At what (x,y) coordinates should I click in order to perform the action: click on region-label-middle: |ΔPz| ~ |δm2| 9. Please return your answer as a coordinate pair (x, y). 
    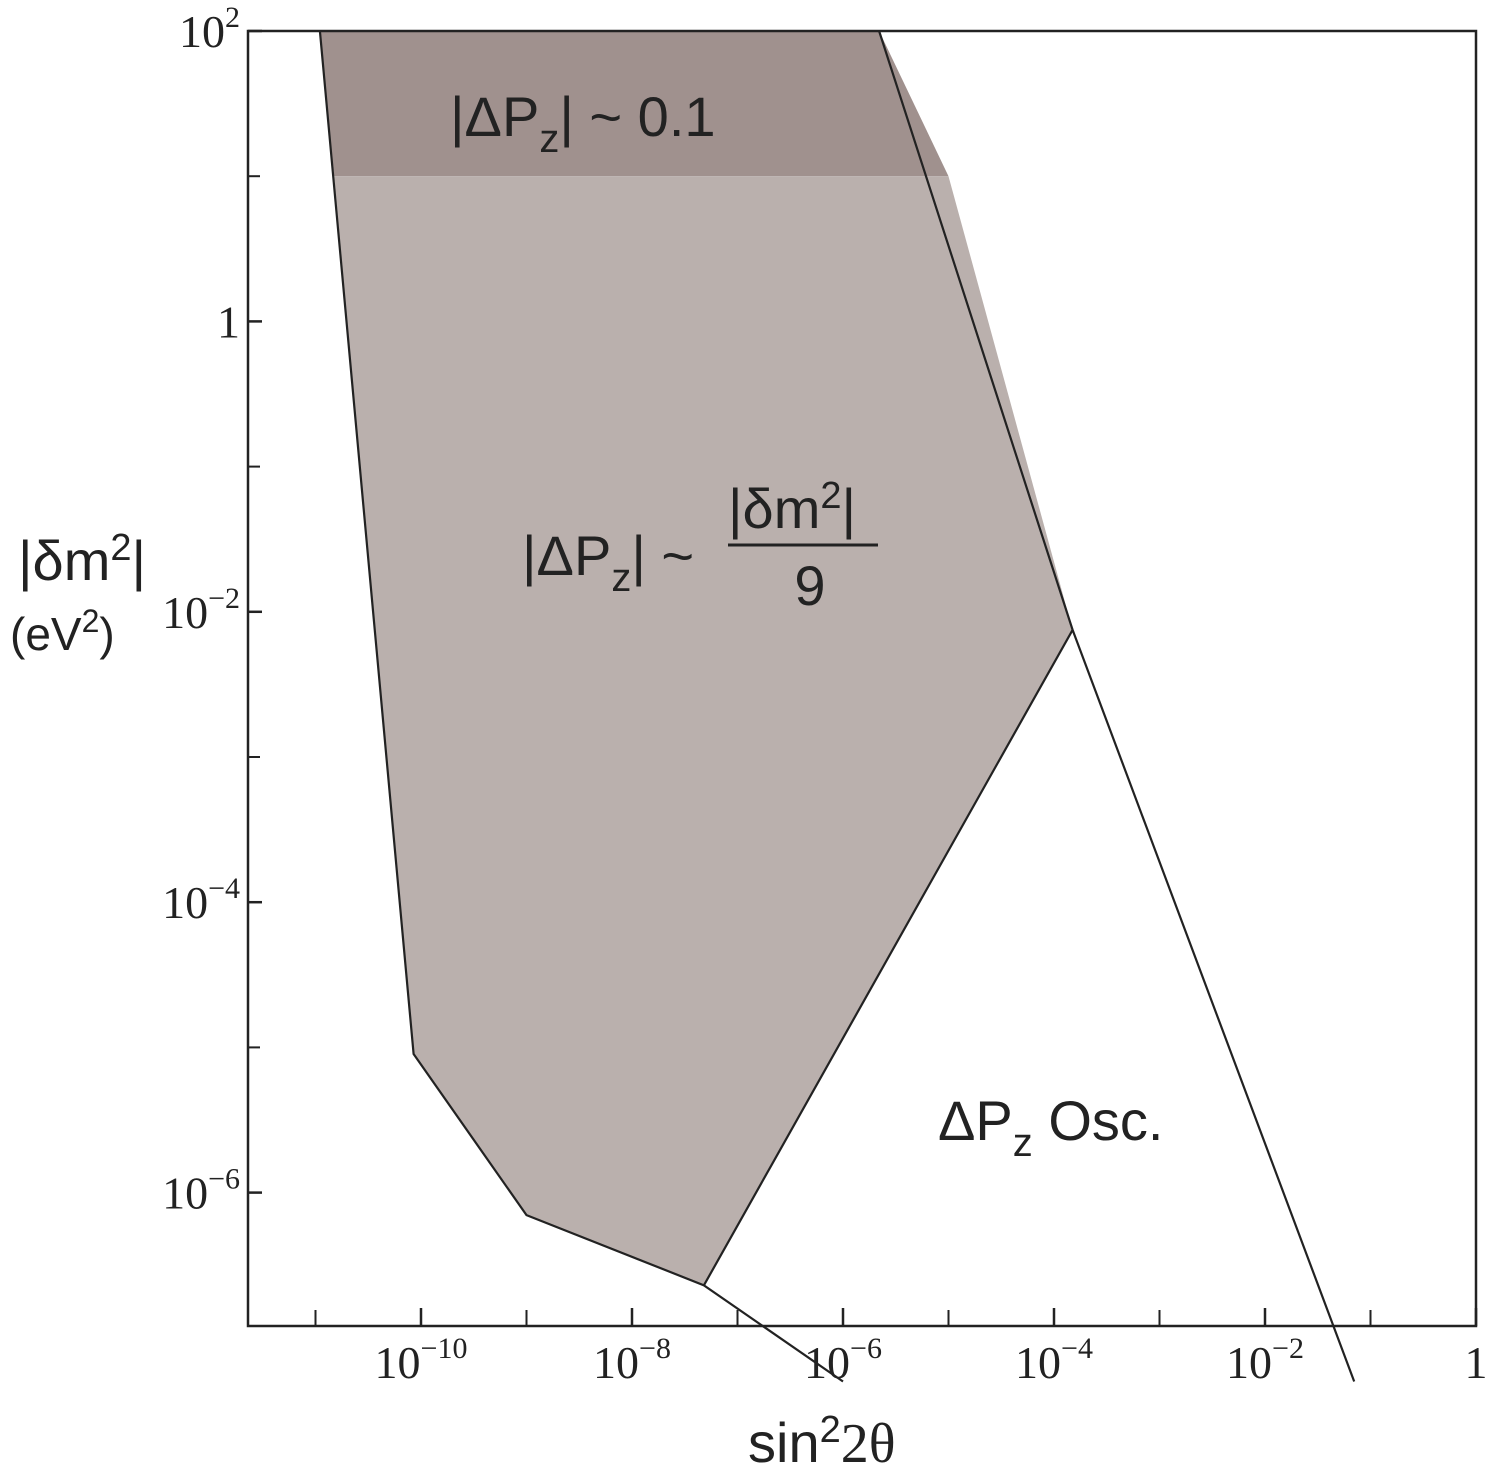
    Looking at the image, I should click on (700, 546).